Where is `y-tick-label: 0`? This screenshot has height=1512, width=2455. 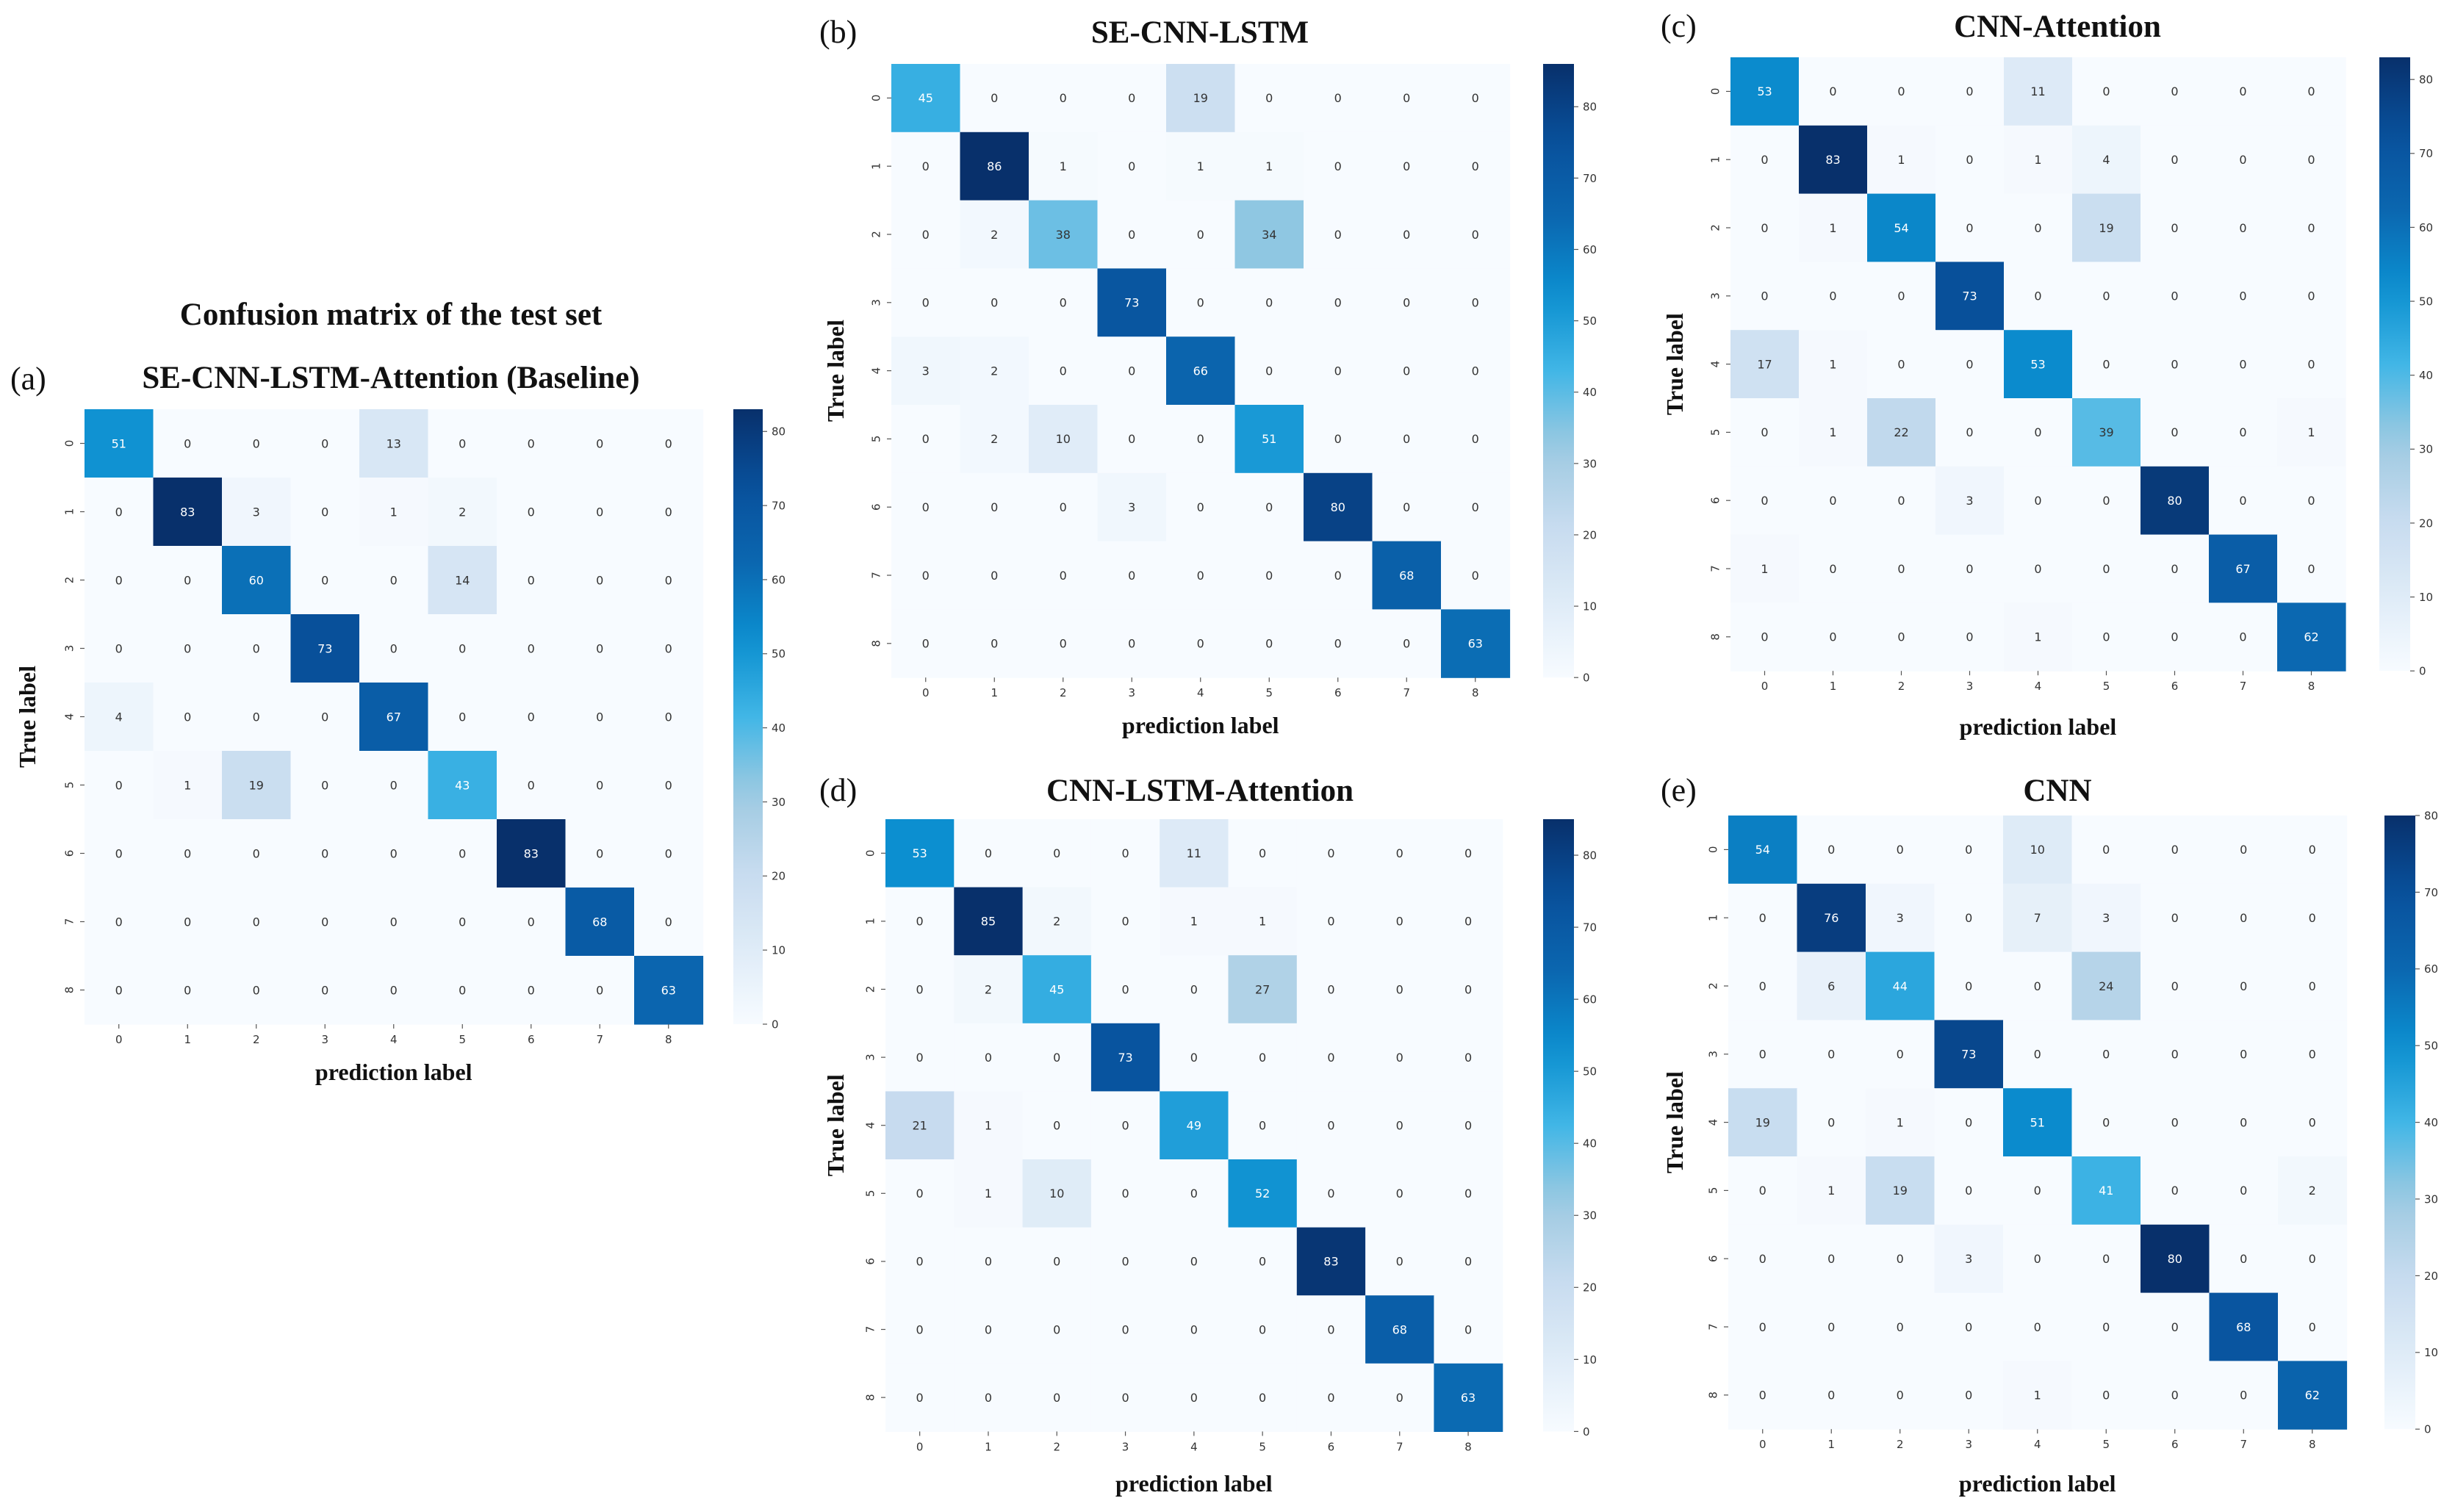
y-tick-label: 0 is located at coordinates (1714, 850).